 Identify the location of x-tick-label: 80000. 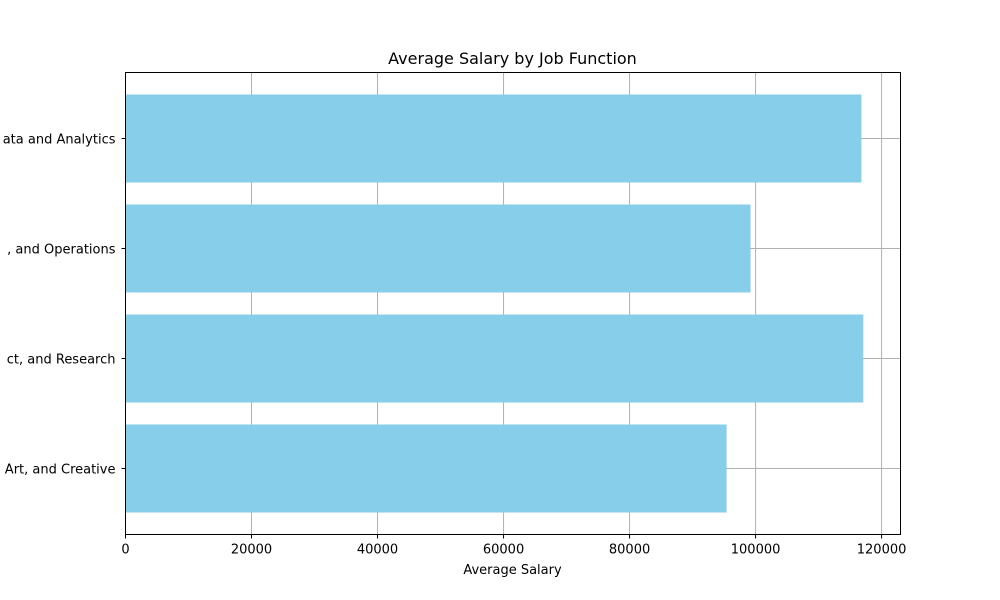
(629, 550).